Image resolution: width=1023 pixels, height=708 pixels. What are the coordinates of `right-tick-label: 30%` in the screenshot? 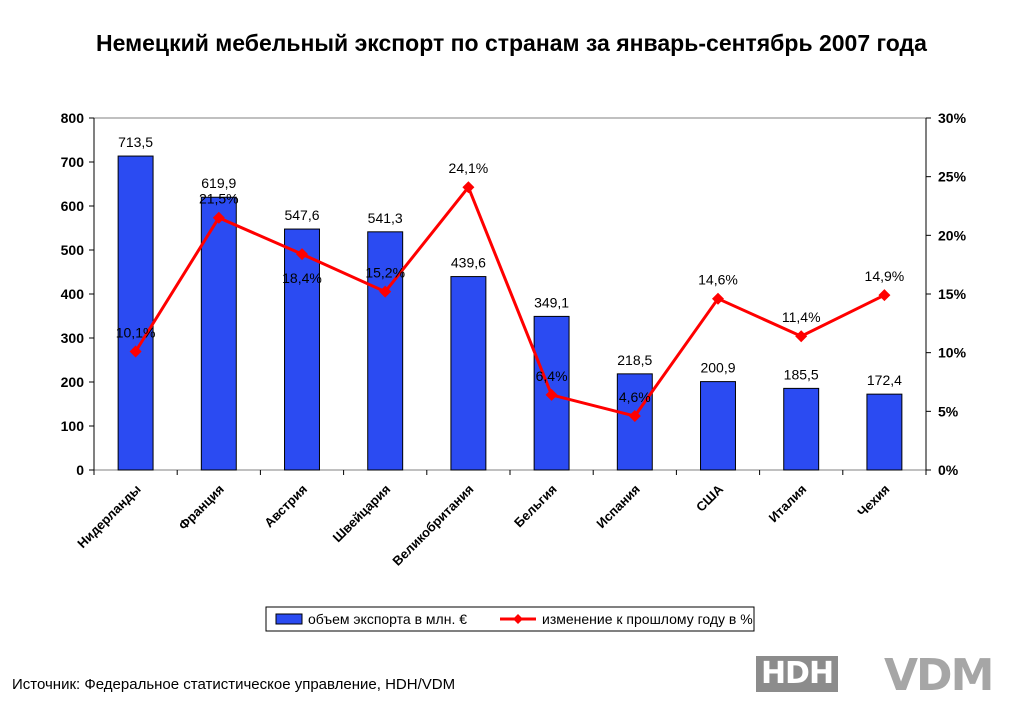 It's located at (952, 118).